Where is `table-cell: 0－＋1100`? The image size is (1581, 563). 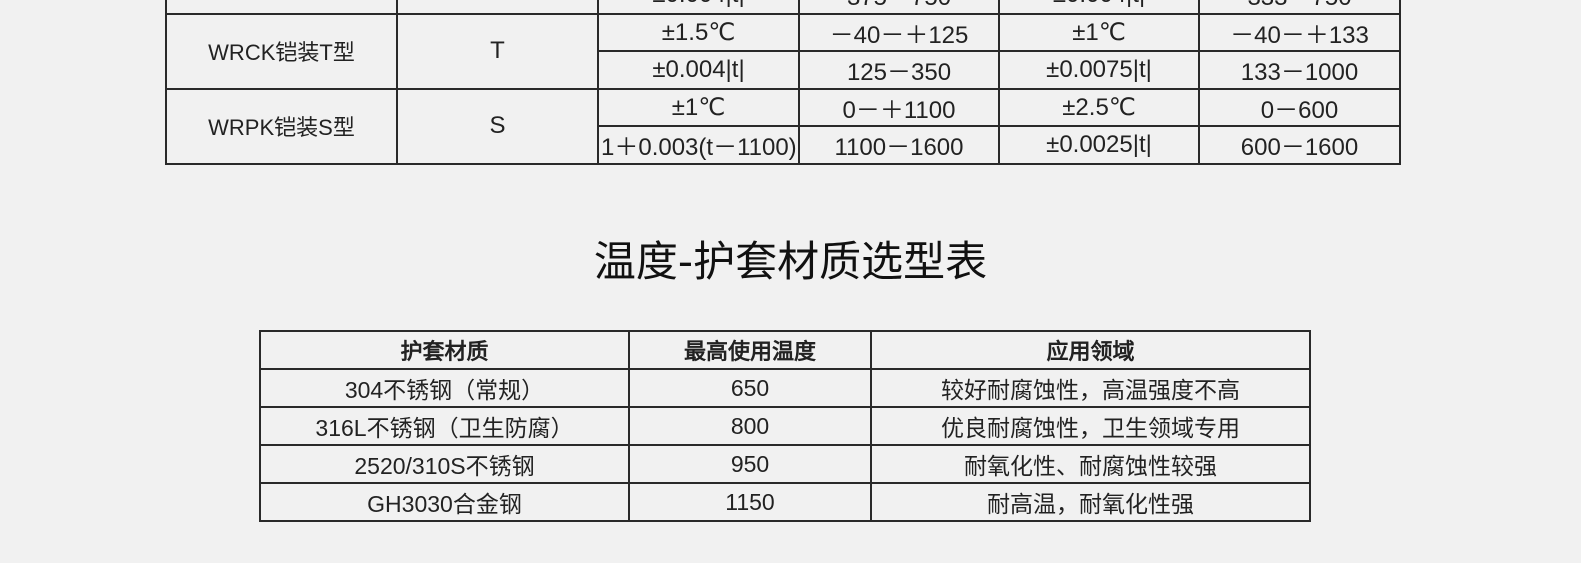
table-cell: 0－＋1100 is located at coordinates (899, 107).